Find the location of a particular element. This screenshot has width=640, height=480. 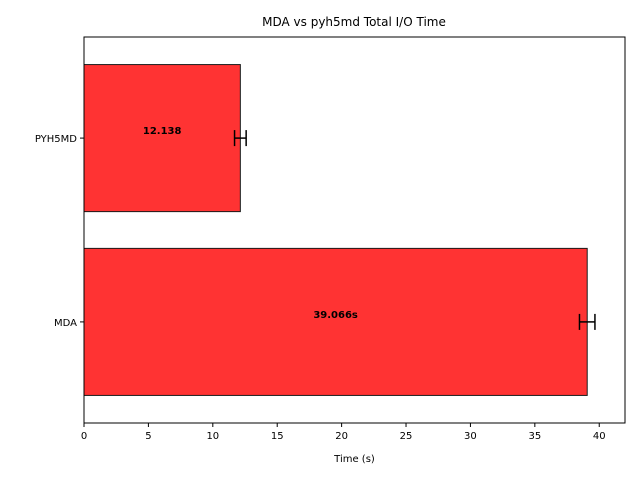

x-tick-label-0: 0 is located at coordinates (84, 436).